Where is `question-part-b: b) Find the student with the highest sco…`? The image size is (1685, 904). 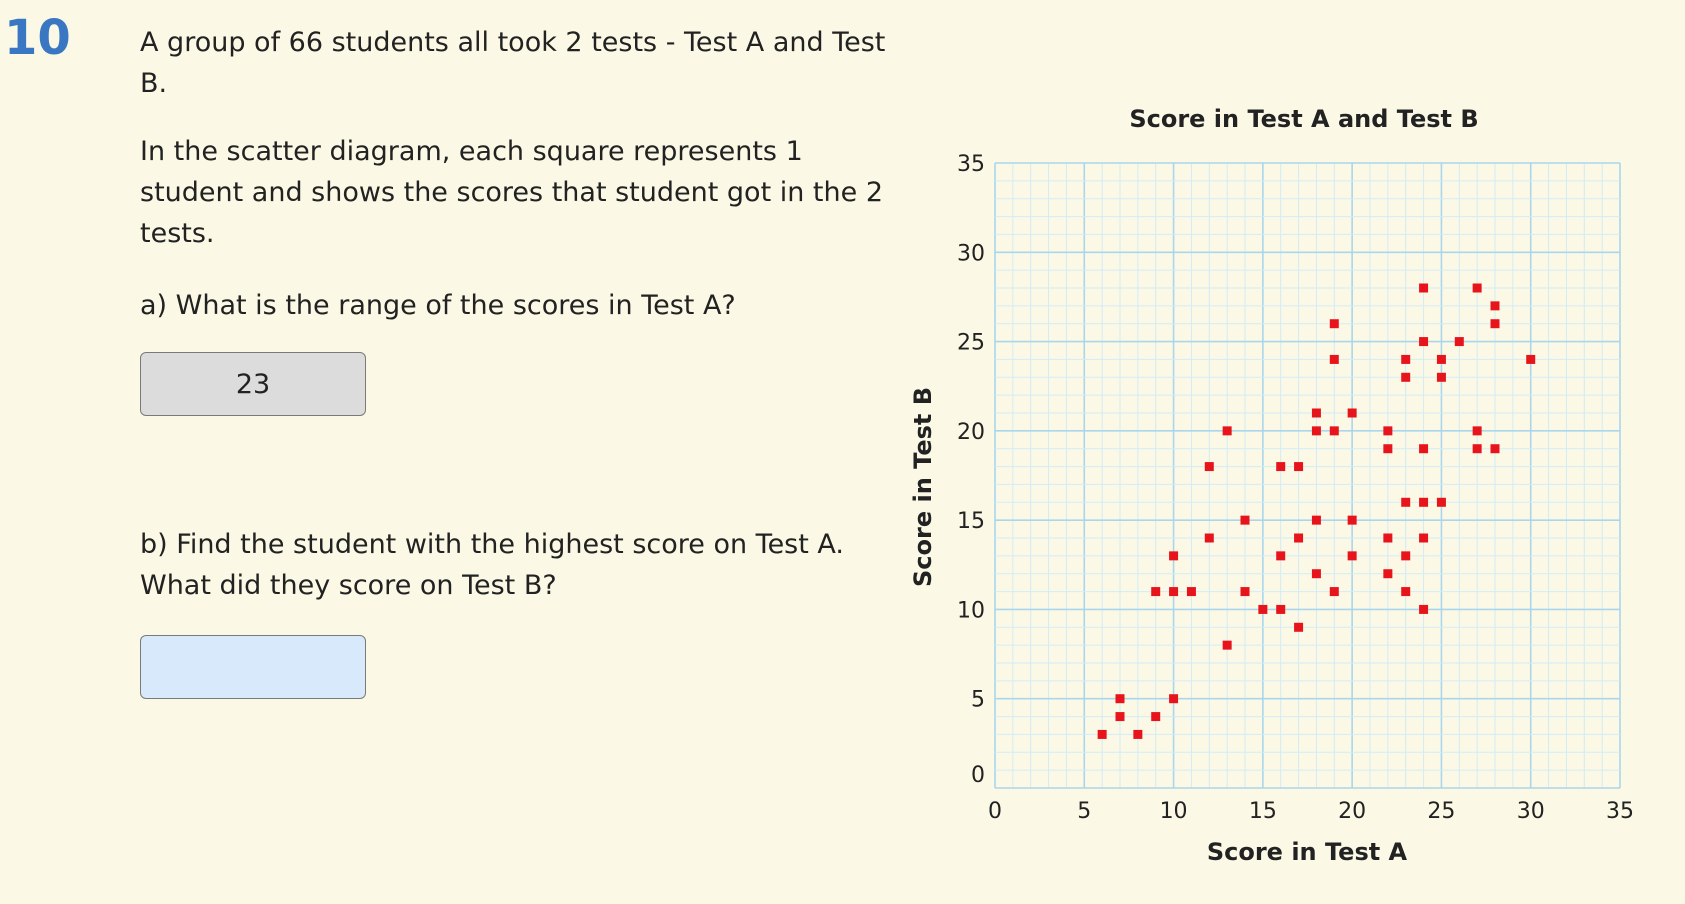
question-part-b: b) Find the student with the highest sco… is located at coordinates (492, 565).